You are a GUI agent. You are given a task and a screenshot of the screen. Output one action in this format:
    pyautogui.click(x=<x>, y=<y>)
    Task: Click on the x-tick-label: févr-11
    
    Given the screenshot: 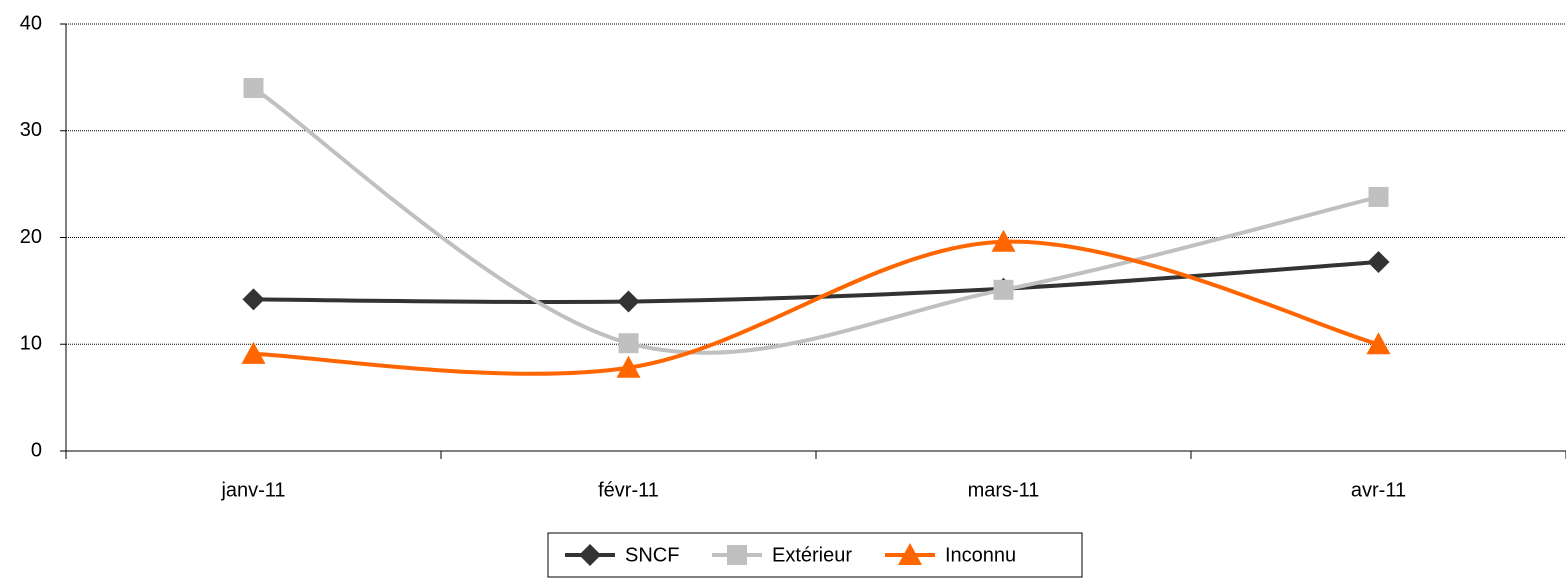 What is the action you would take?
    pyautogui.click(x=628, y=490)
    